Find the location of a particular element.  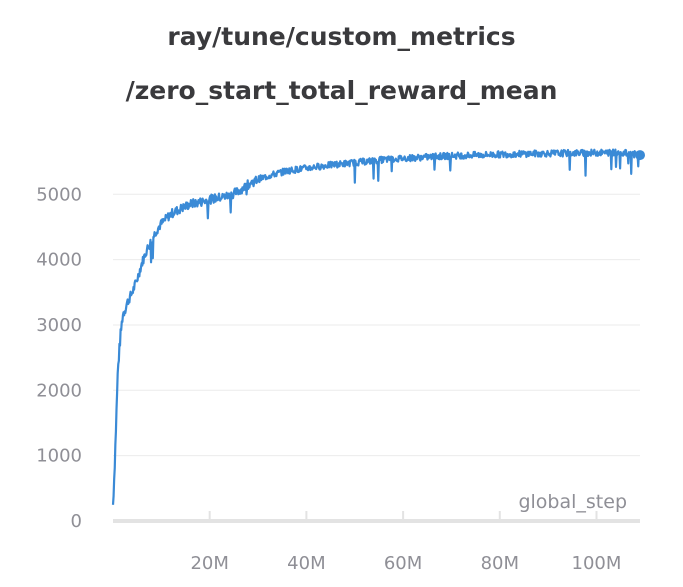

y-tick-label: 2000 is located at coordinates (59, 390).